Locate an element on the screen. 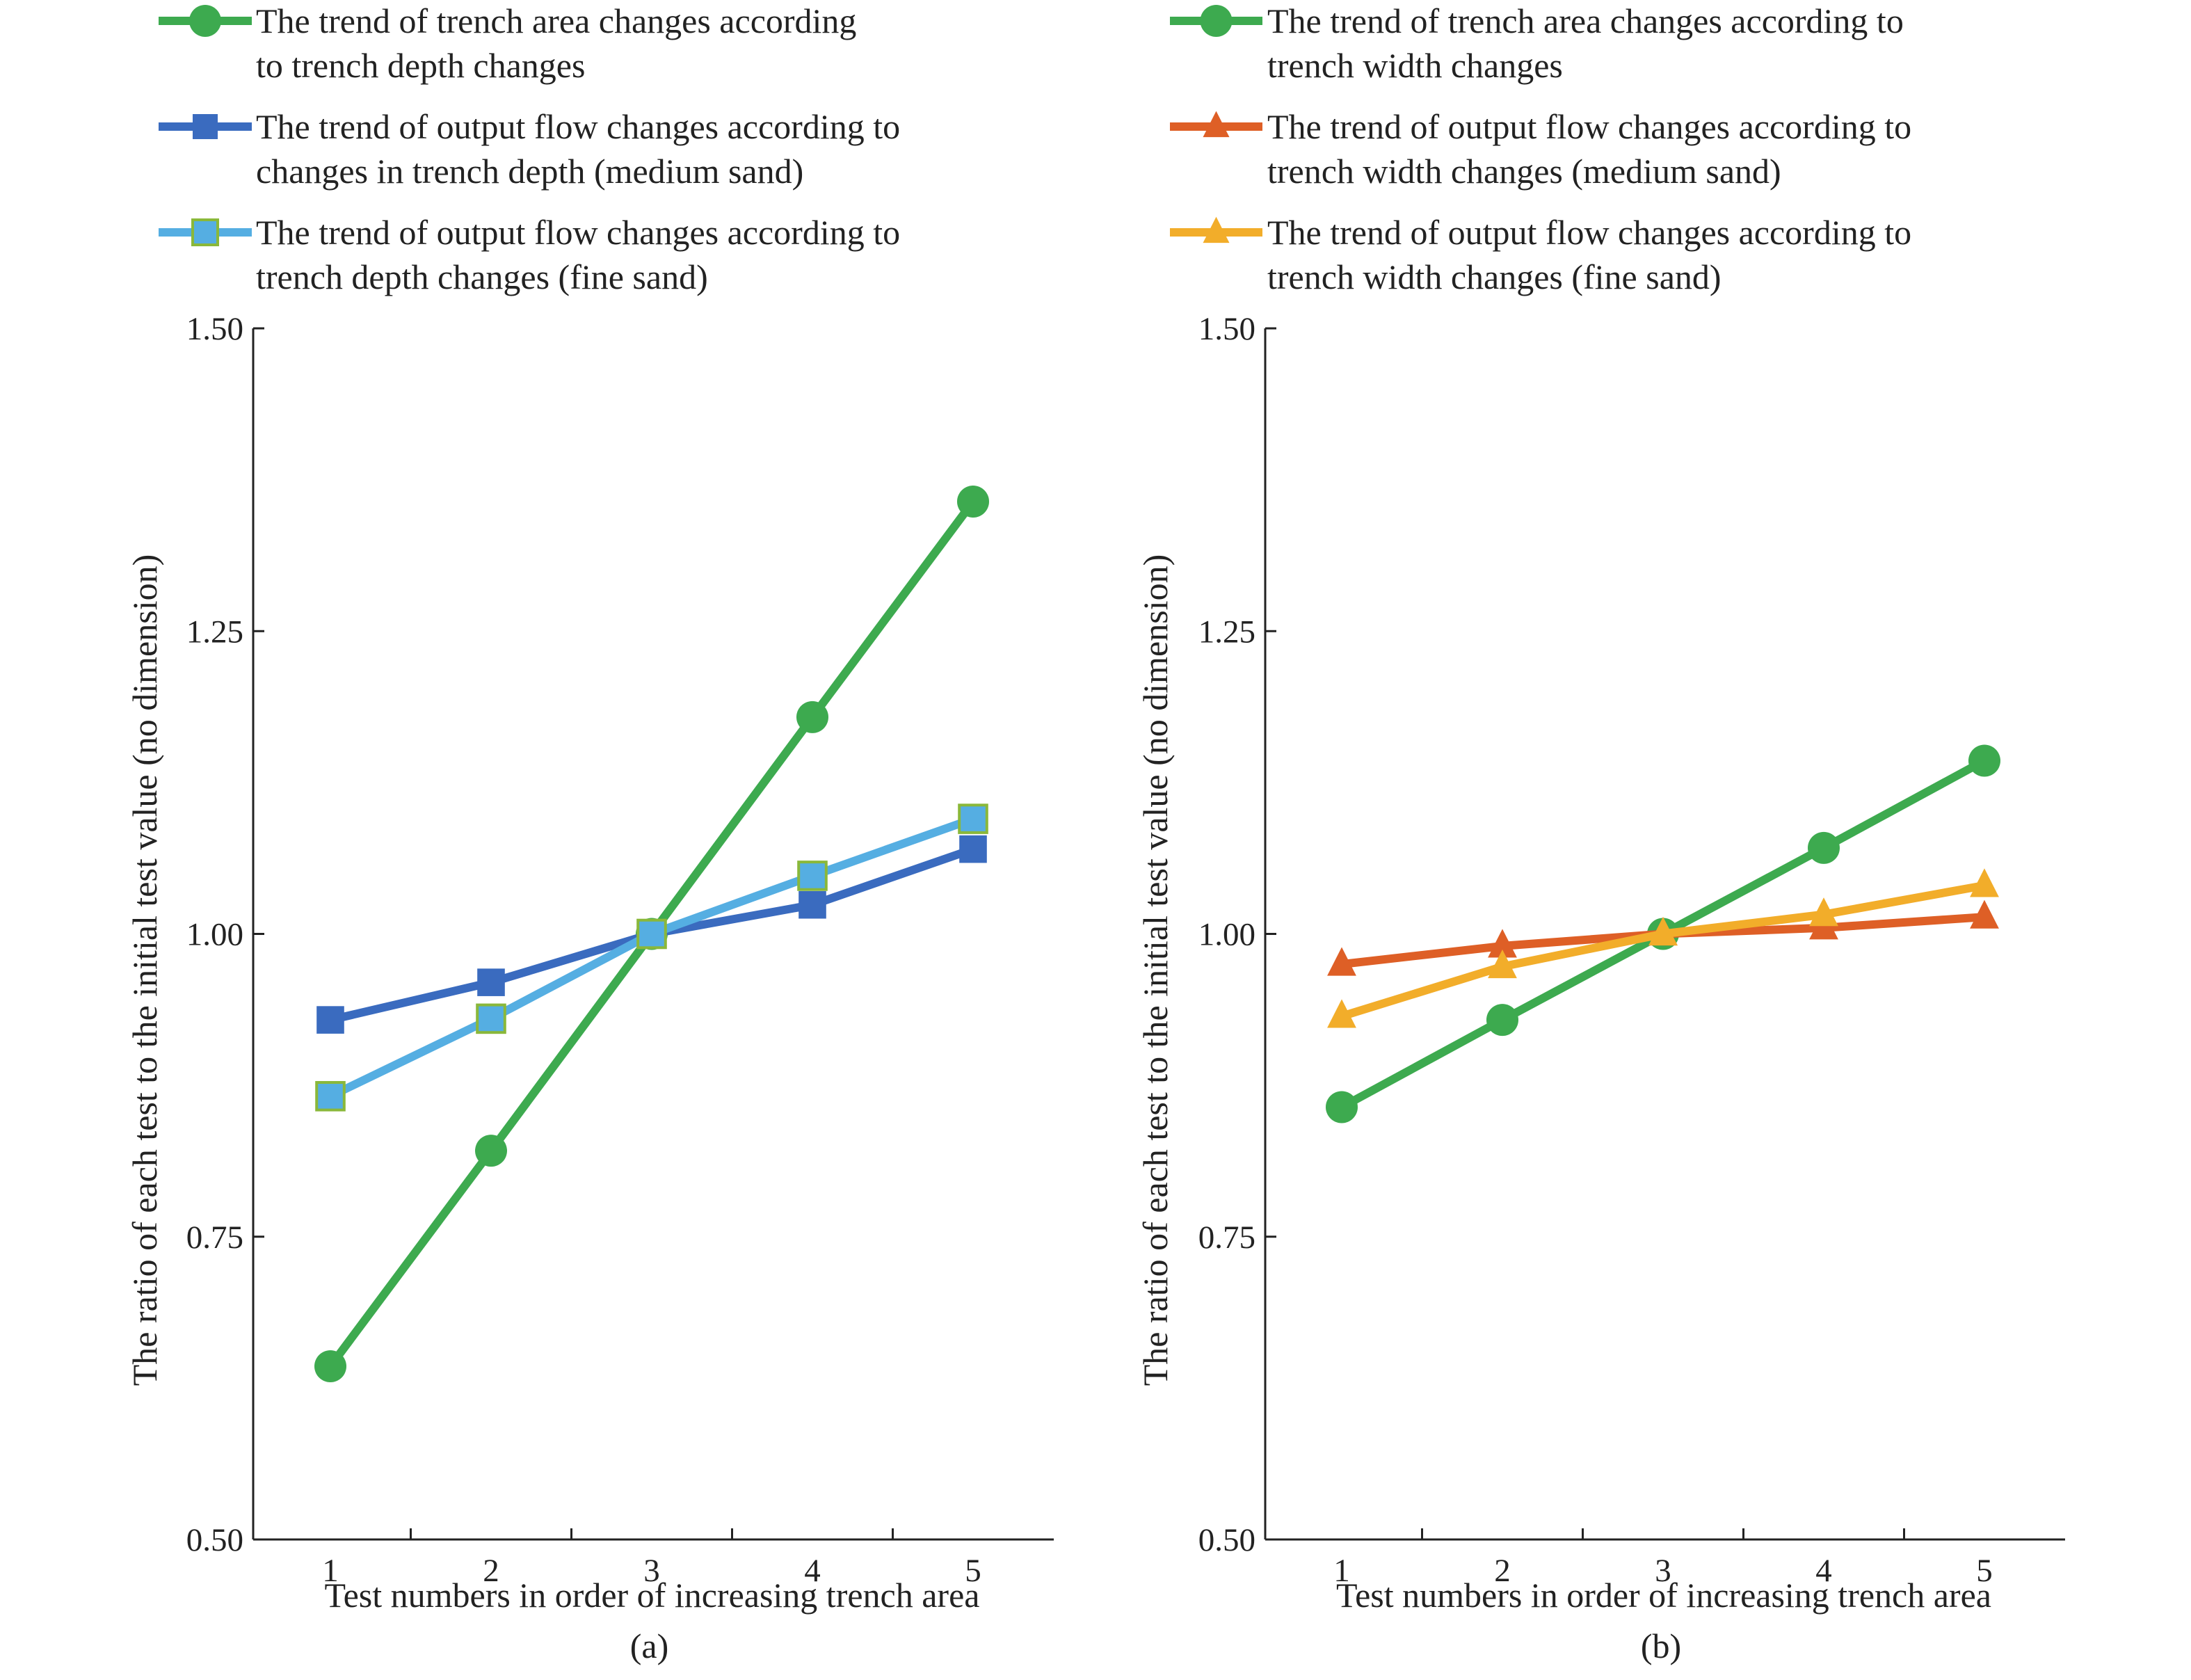 The image size is (2191, 1680). panel-label: (a) is located at coordinates (650, 1645).